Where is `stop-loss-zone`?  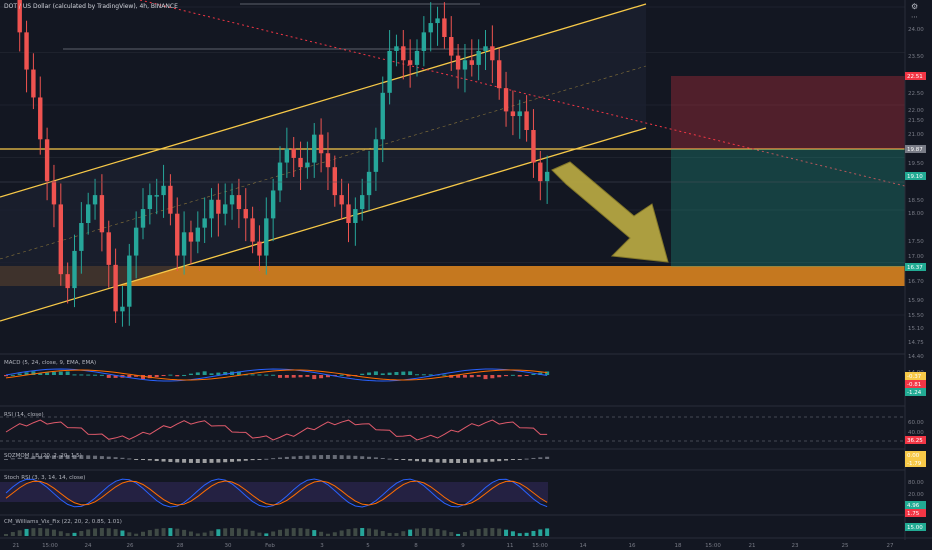 stop-loss-zone is located at coordinates (788, 112).